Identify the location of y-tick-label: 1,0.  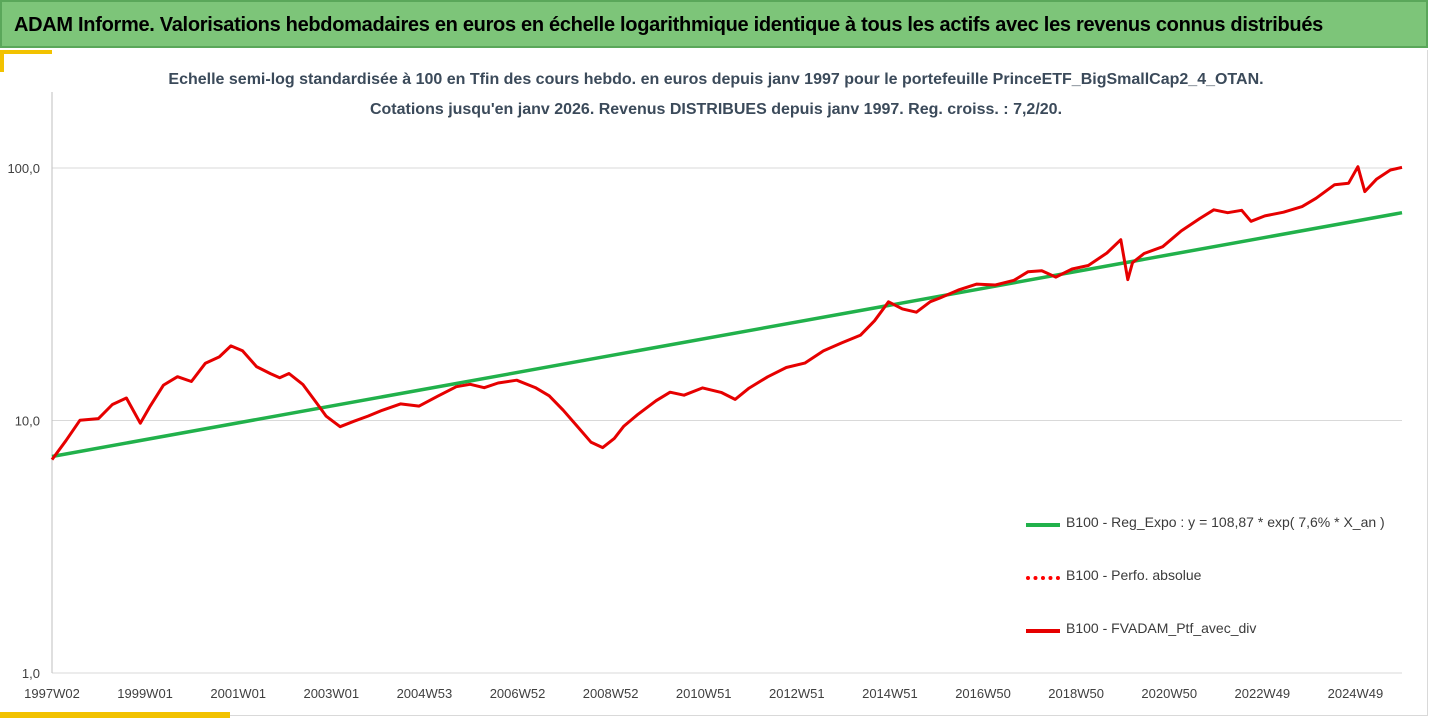
(31, 673).